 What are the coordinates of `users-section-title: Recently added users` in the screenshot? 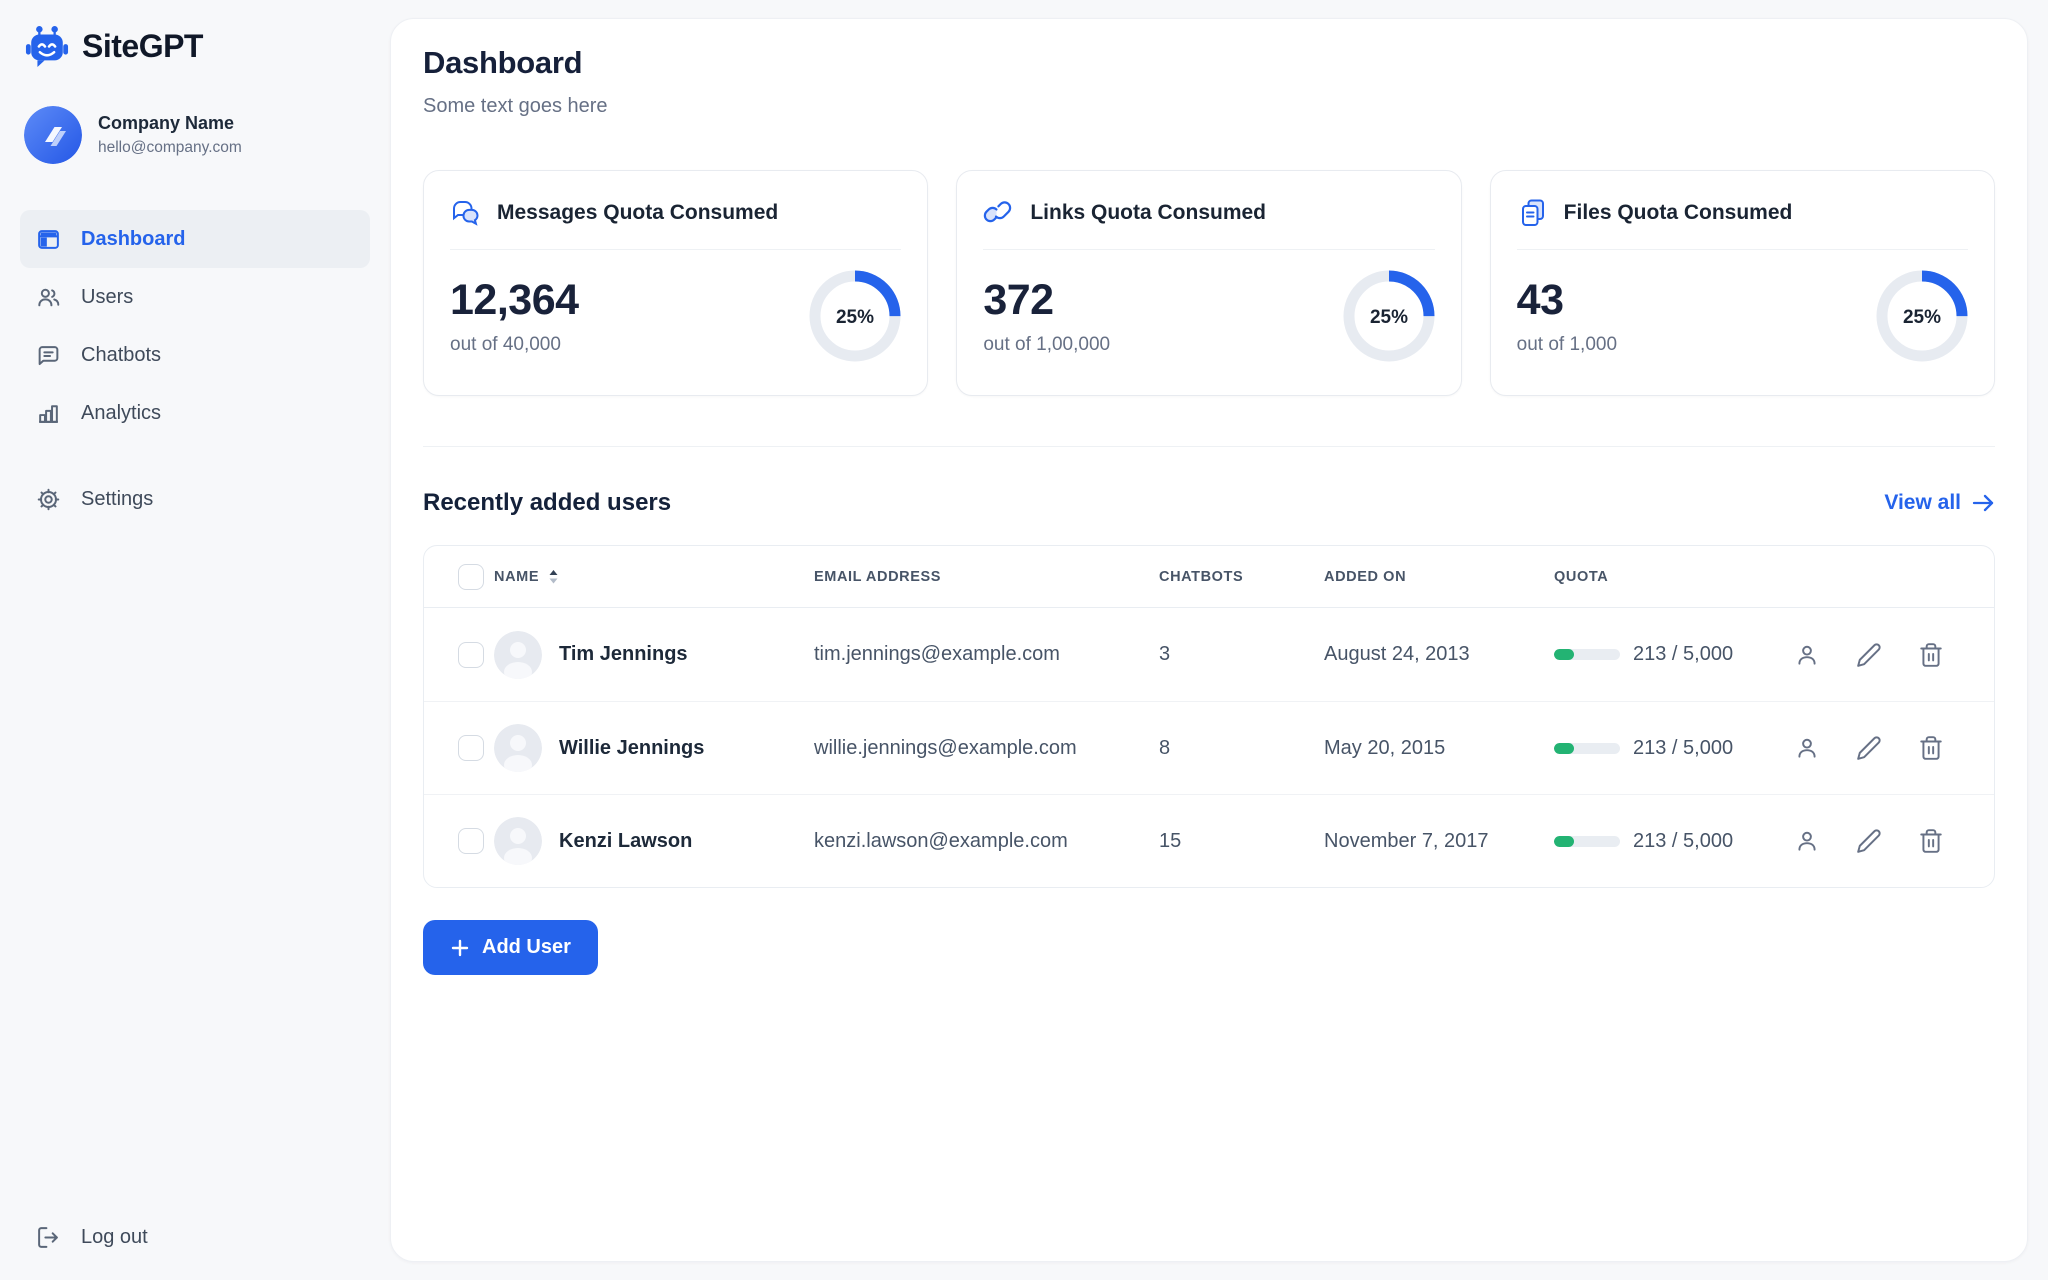 It's located at (547, 502).